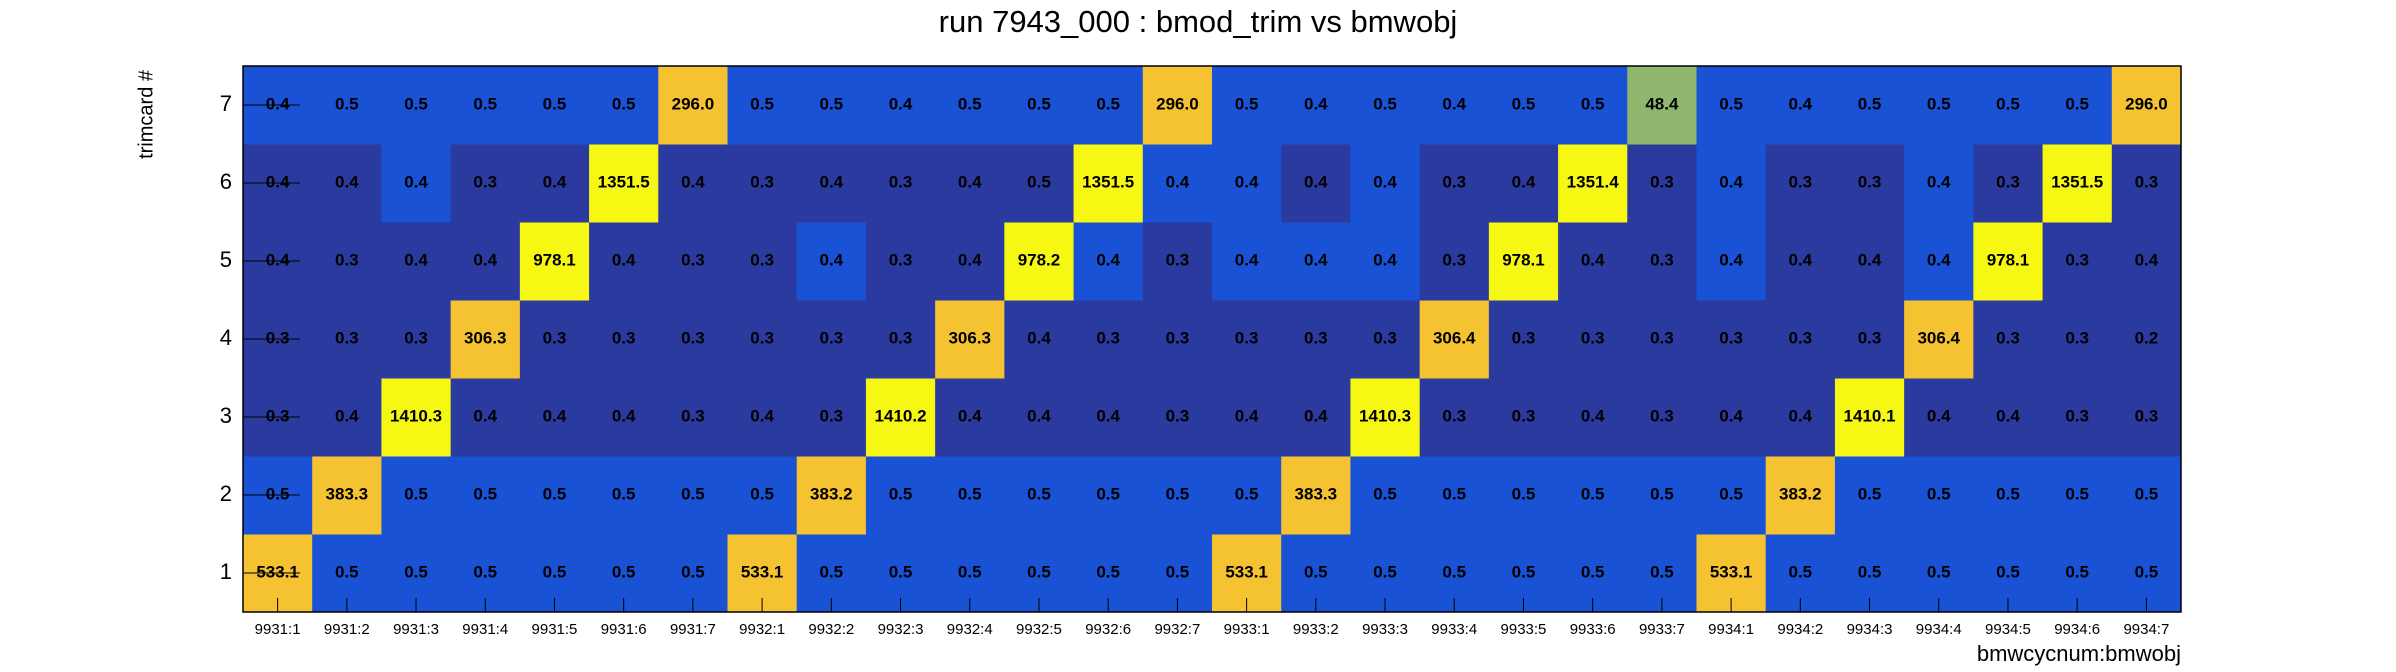 Image resolution: width=2396 pixels, height=672 pixels. Describe the element at coordinates (1246, 571) in the screenshot. I see `cell-label: 533.1` at that location.